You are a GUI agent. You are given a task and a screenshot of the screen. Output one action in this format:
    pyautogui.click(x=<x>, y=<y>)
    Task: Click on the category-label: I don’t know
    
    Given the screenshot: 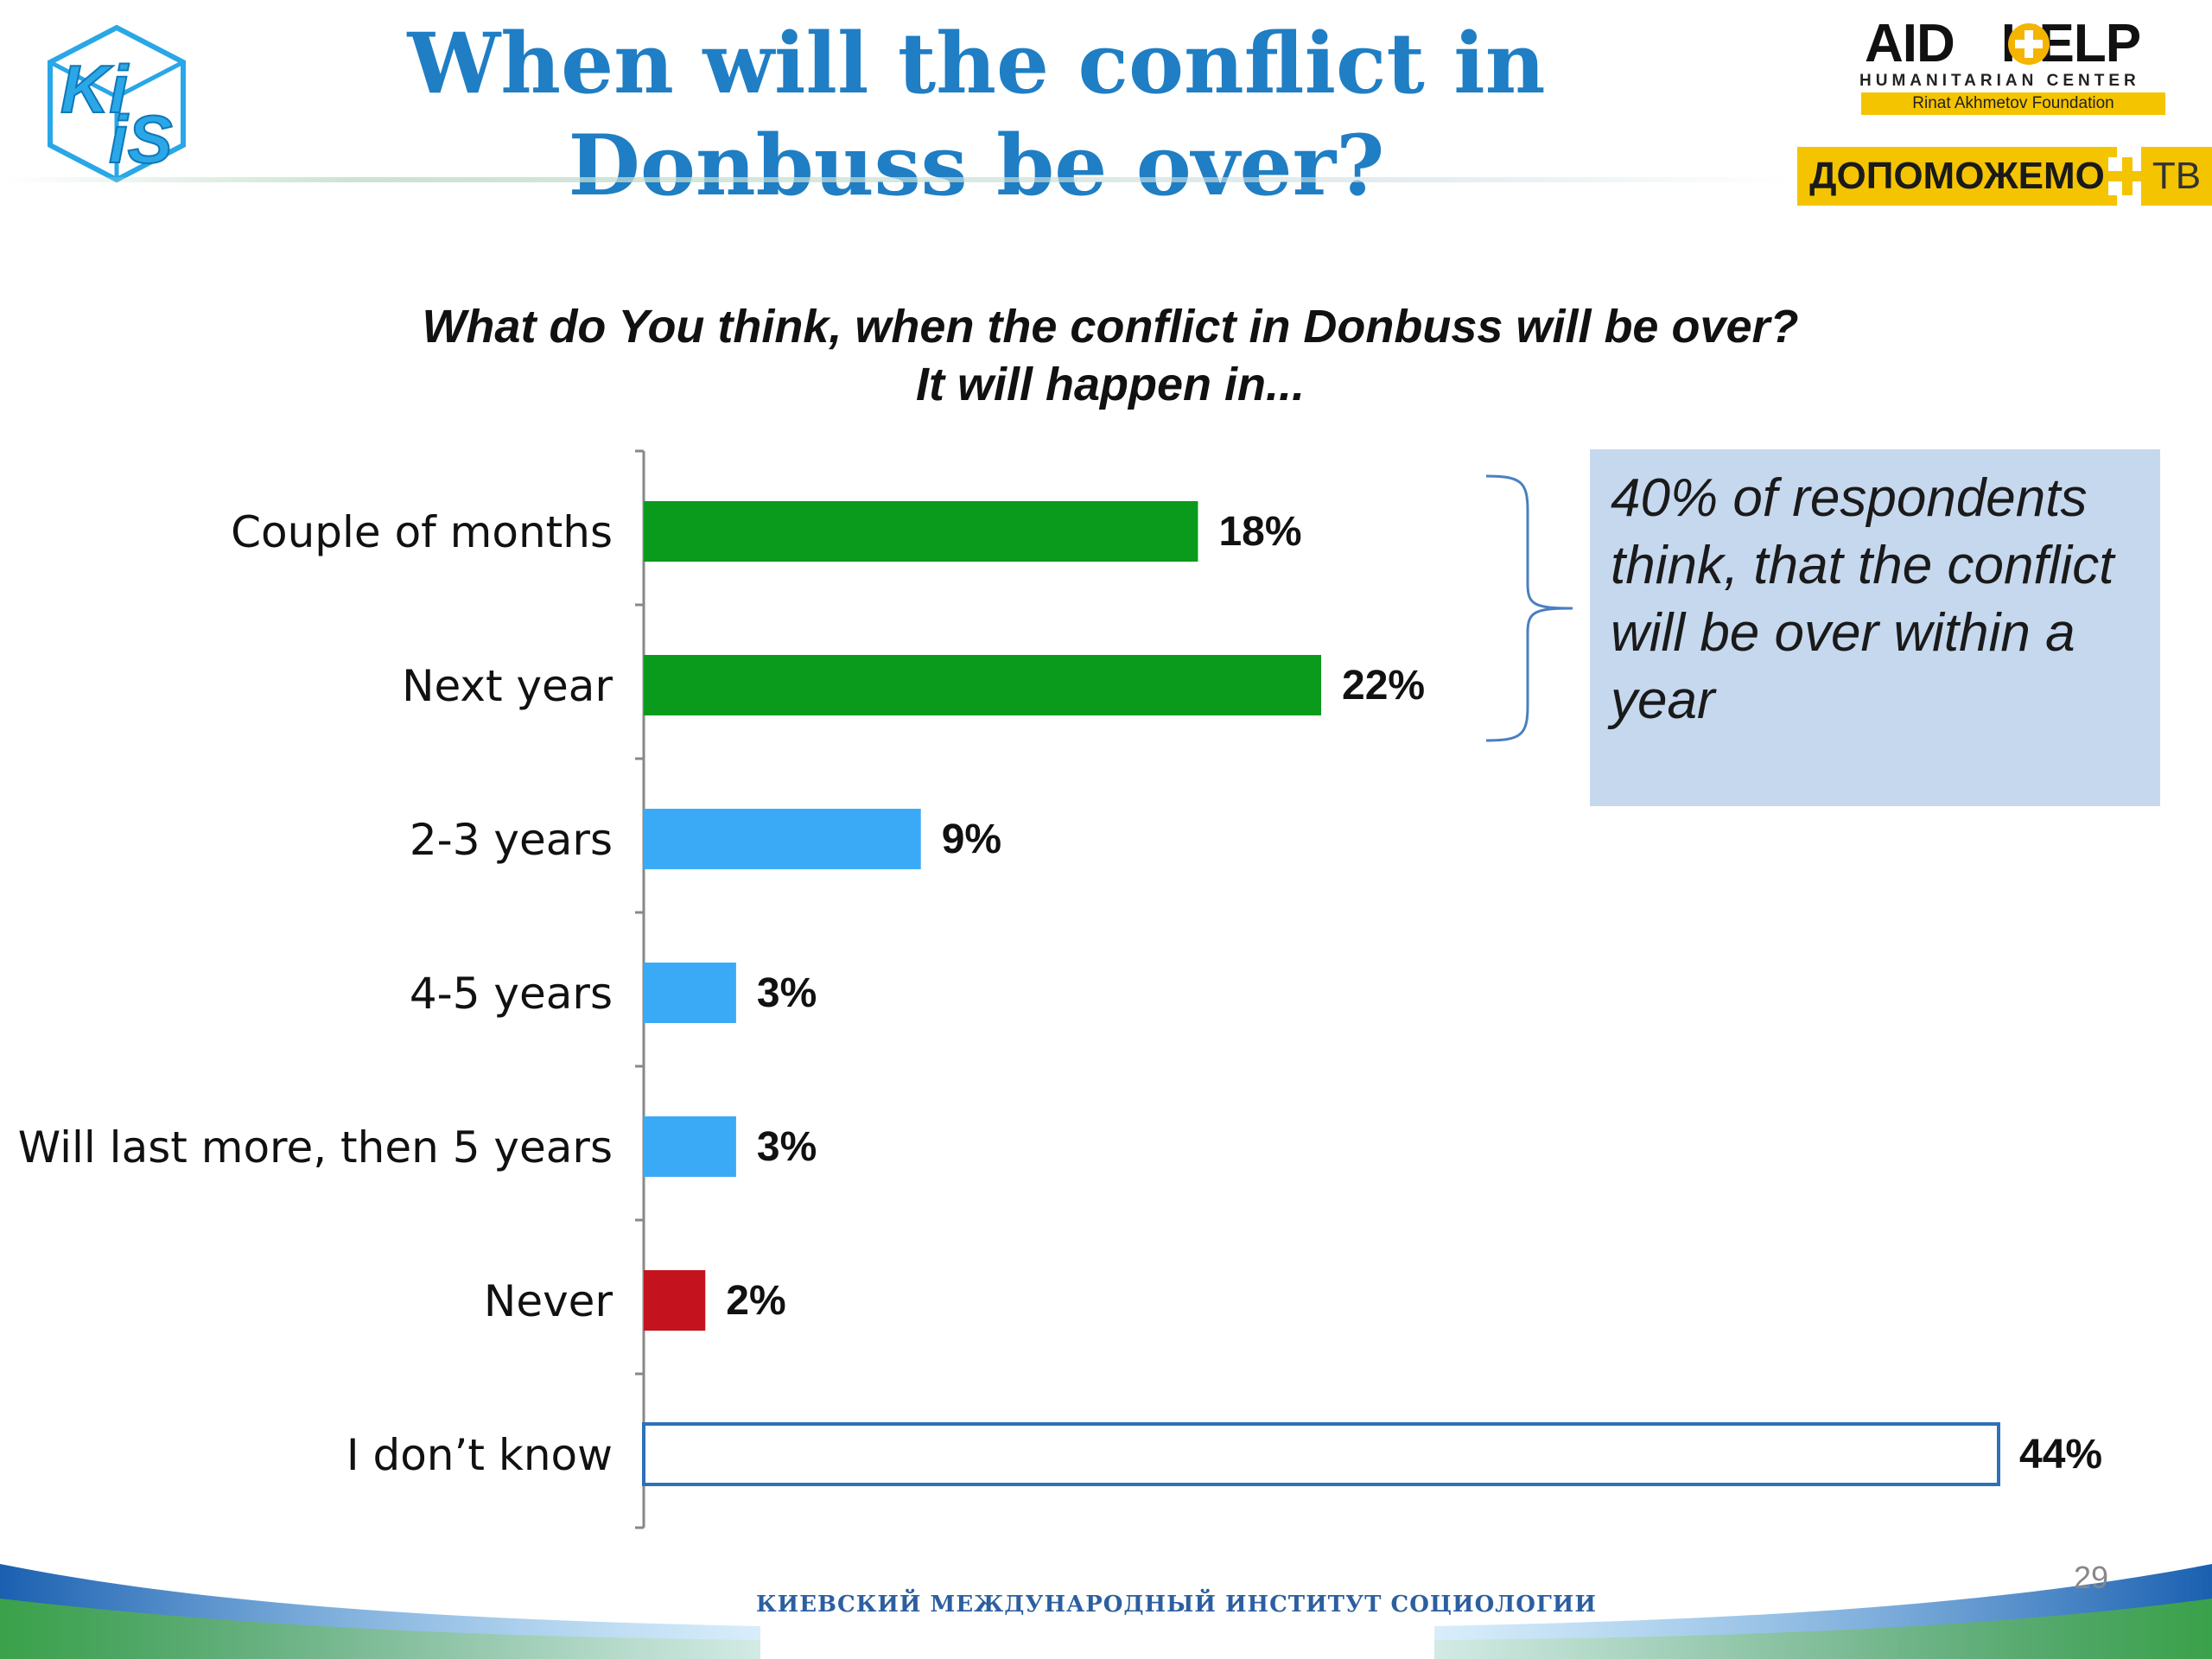 What is the action you would take?
    pyautogui.click(x=479, y=1455)
    